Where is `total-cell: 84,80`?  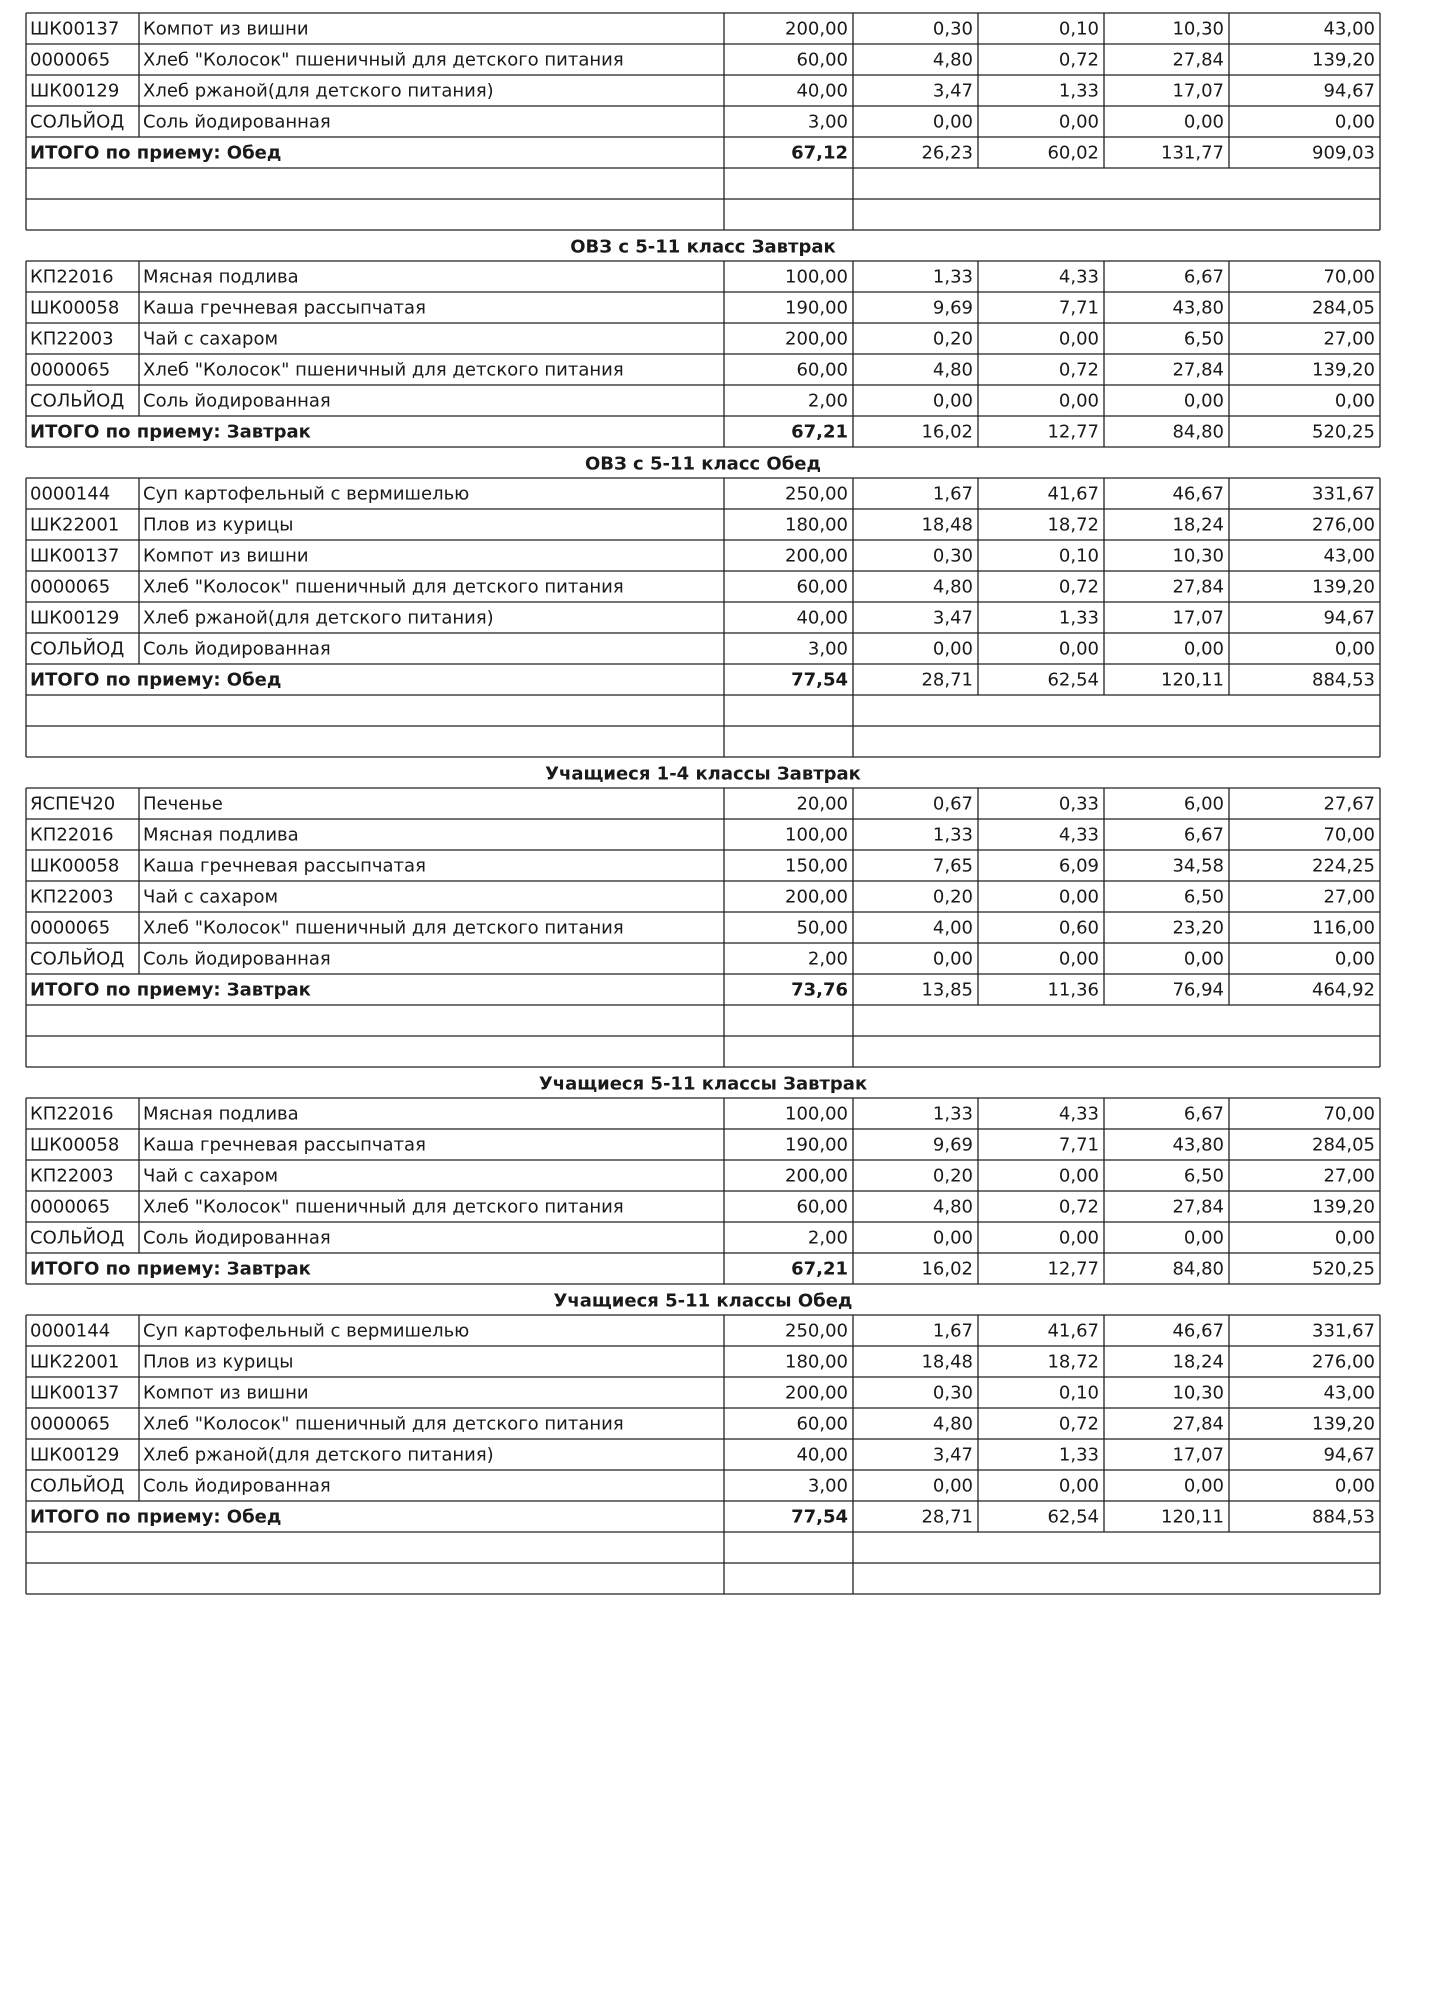
total-cell: 84,80 is located at coordinates (1198, 1269).